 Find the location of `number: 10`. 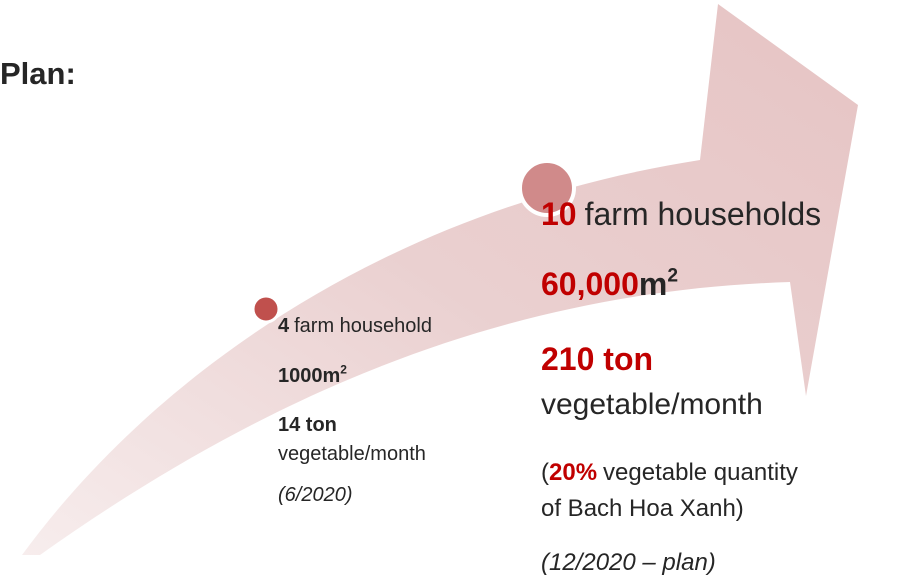

number: 10 is located at coordinates (559, 214).